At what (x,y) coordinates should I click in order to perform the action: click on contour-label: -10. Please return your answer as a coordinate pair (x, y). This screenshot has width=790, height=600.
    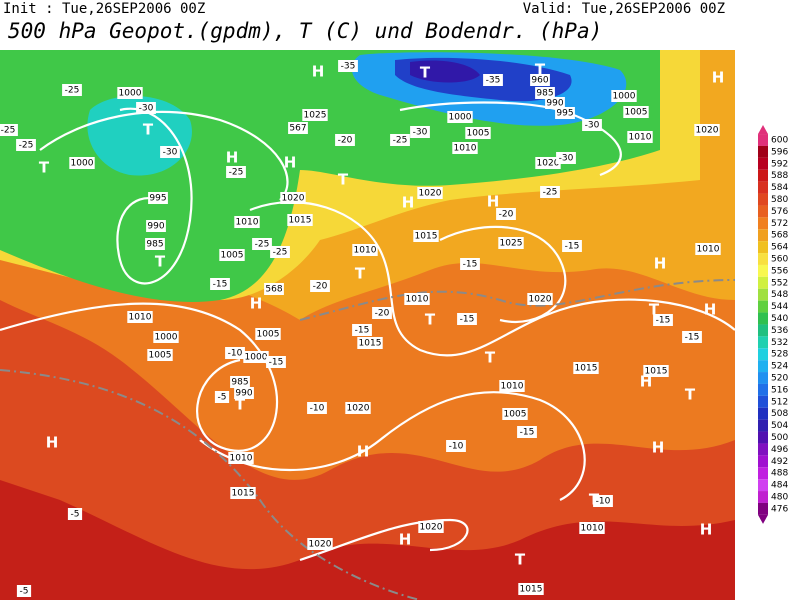
    Looking at the image, I should click on (317, 409).